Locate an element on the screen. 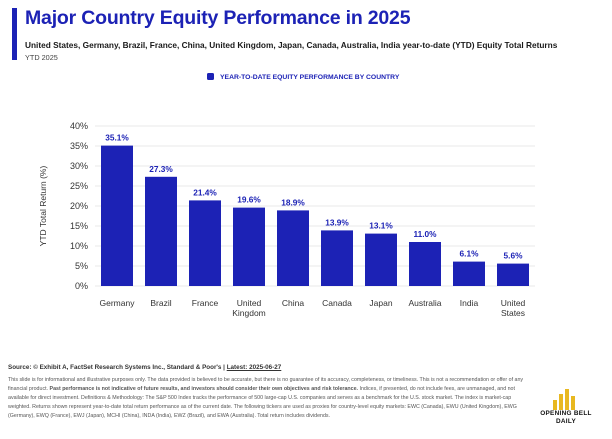 The image size is (612, 439). data-label: 21.4% is located at coordinates (205, 192).